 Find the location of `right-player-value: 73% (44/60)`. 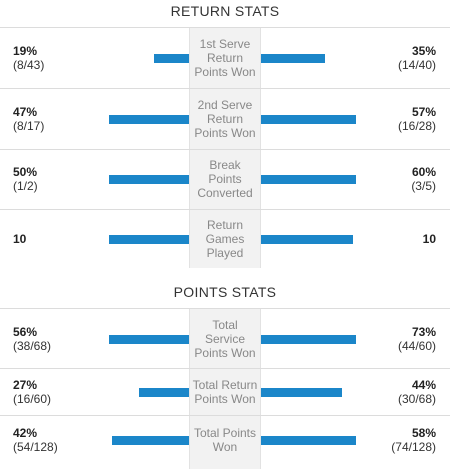

right-player-value: 73% (44/60) is located at coordinates (417, 339).